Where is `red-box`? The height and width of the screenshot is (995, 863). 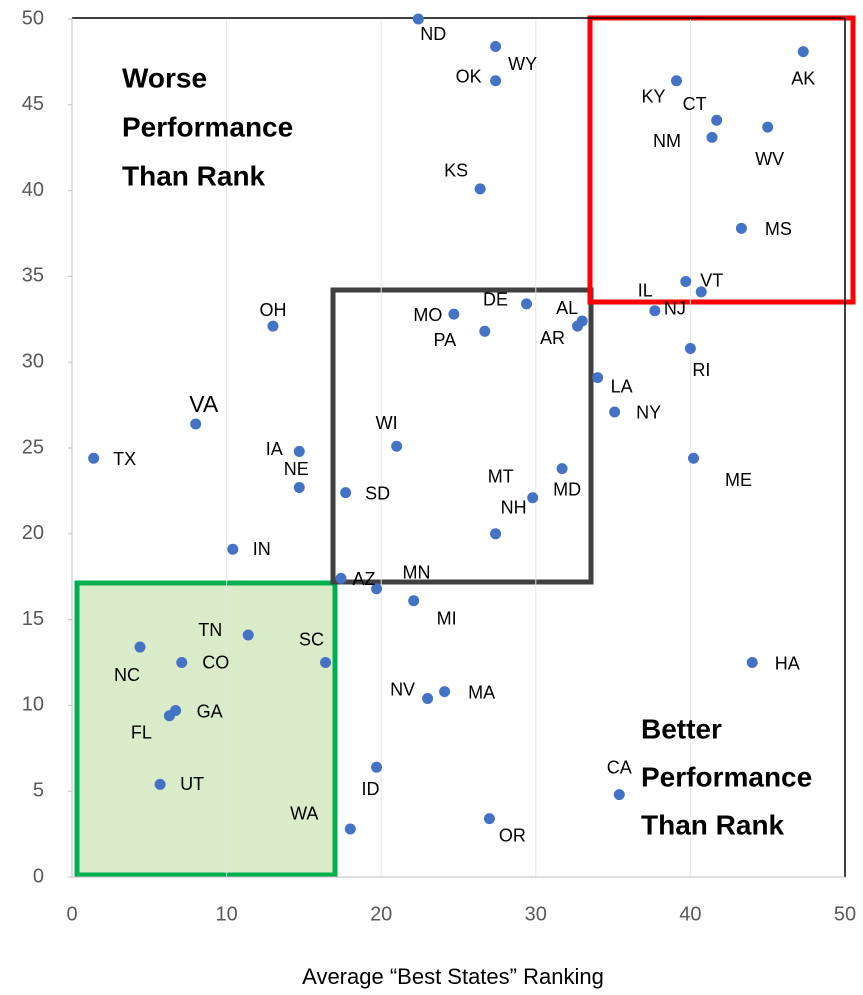
red-box is located at coordinates (721, 160).